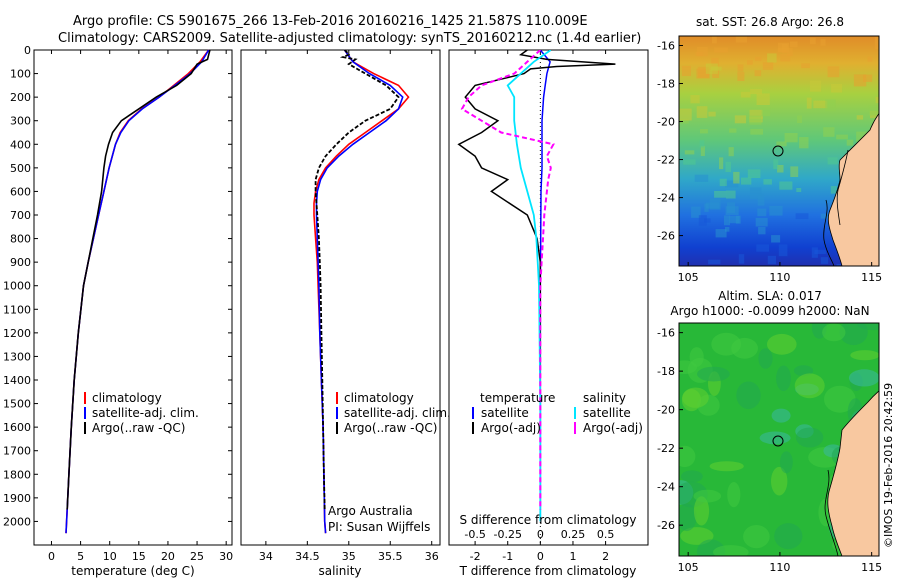  I want to click on sla-map-frame, so click(779, 439).